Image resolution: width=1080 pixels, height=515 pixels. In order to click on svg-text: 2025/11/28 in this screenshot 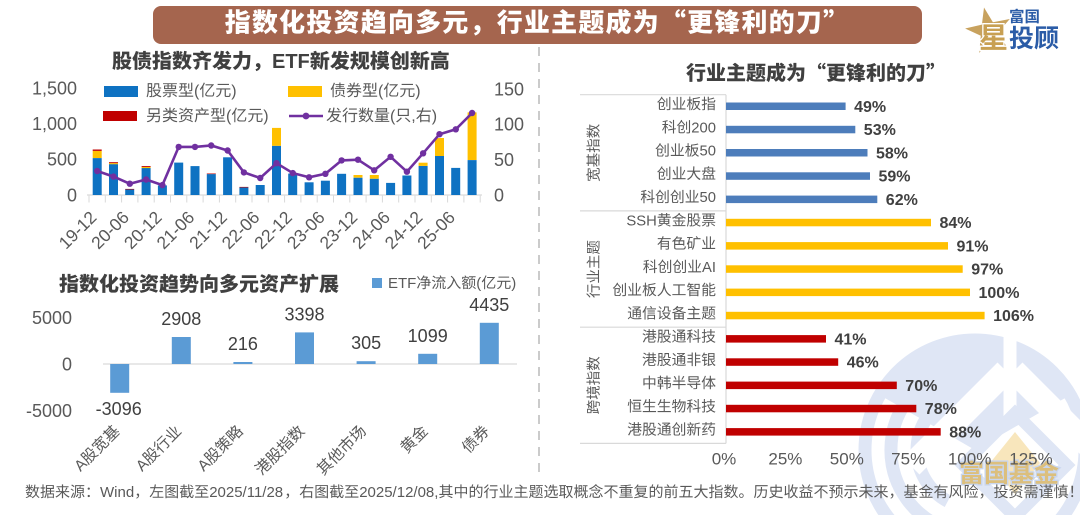, I will do `click(246, 492)`.